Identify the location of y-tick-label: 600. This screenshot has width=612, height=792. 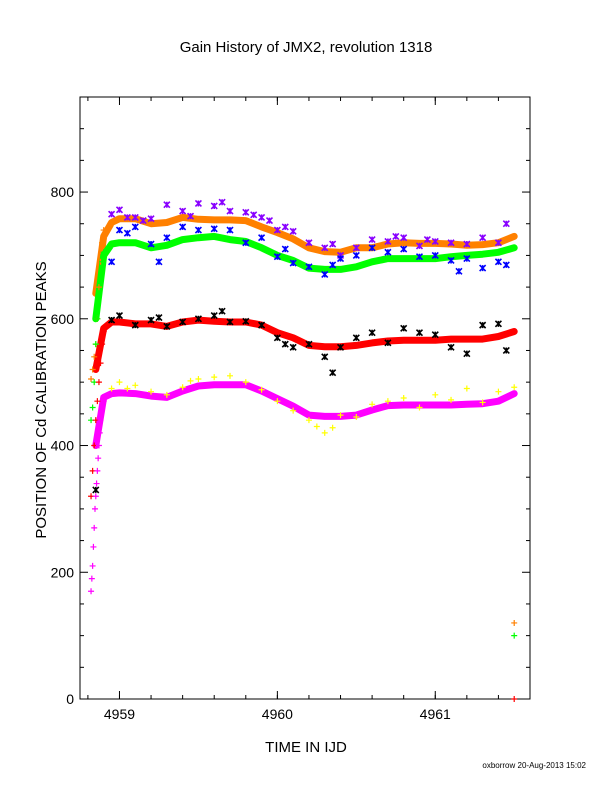
(63, 319).